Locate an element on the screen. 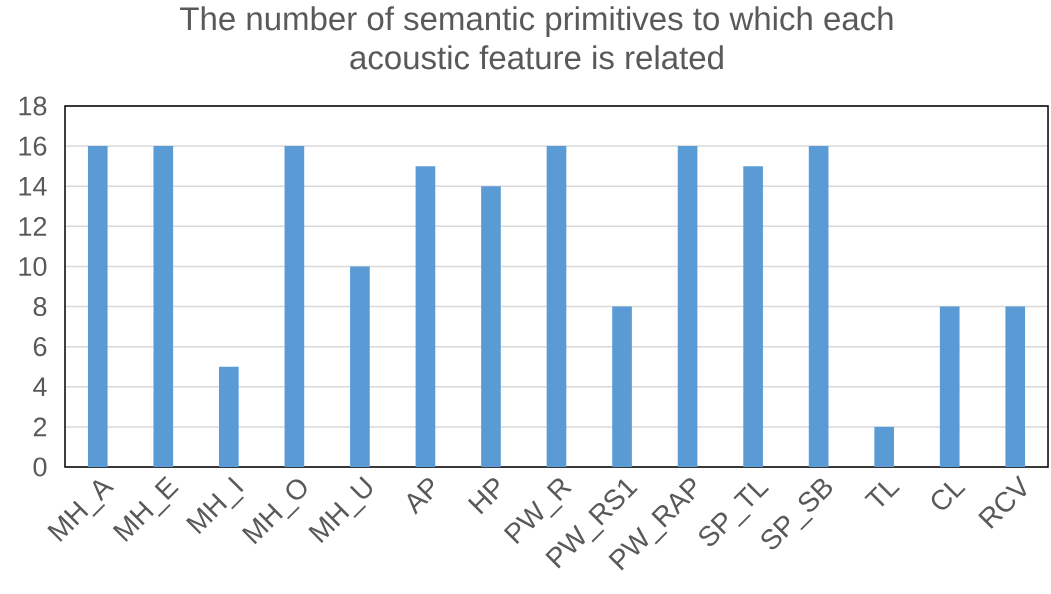 This screenshot has width=1051, height=594. x-tick-label: HP is located at coordinates (483, 496).